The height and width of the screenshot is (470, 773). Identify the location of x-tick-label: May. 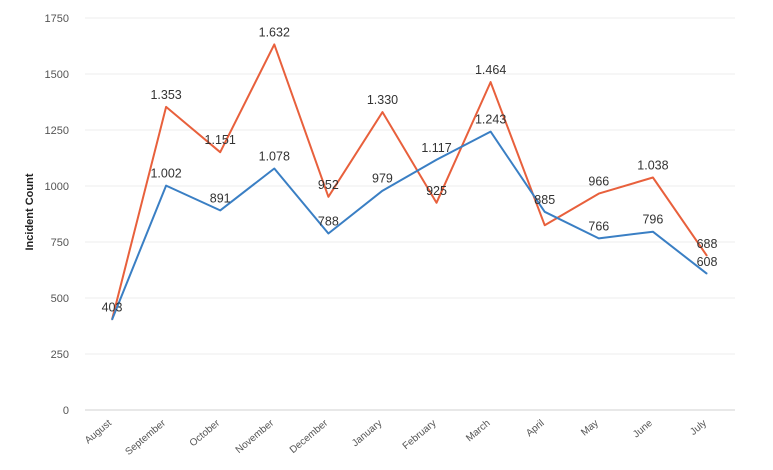
(590, 428).